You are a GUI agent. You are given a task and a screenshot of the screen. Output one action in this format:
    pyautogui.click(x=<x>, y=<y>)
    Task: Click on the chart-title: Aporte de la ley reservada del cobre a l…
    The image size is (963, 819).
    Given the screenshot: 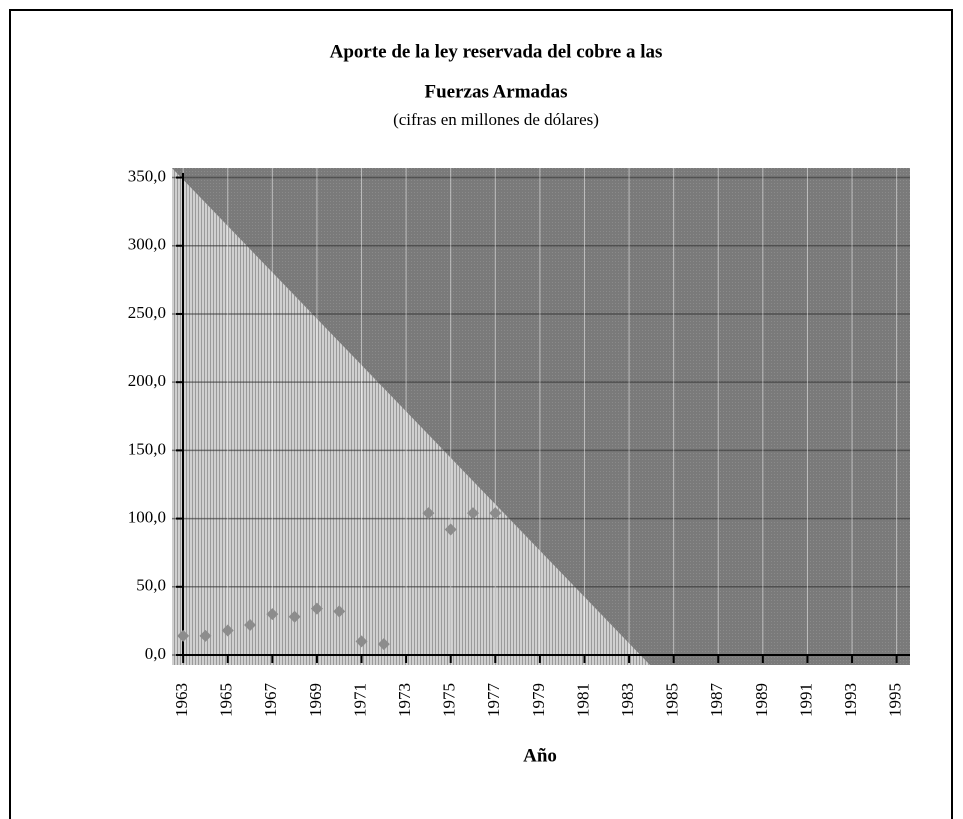 What is the action you would take?
    pyautogui.click(x=496, y=51)
    